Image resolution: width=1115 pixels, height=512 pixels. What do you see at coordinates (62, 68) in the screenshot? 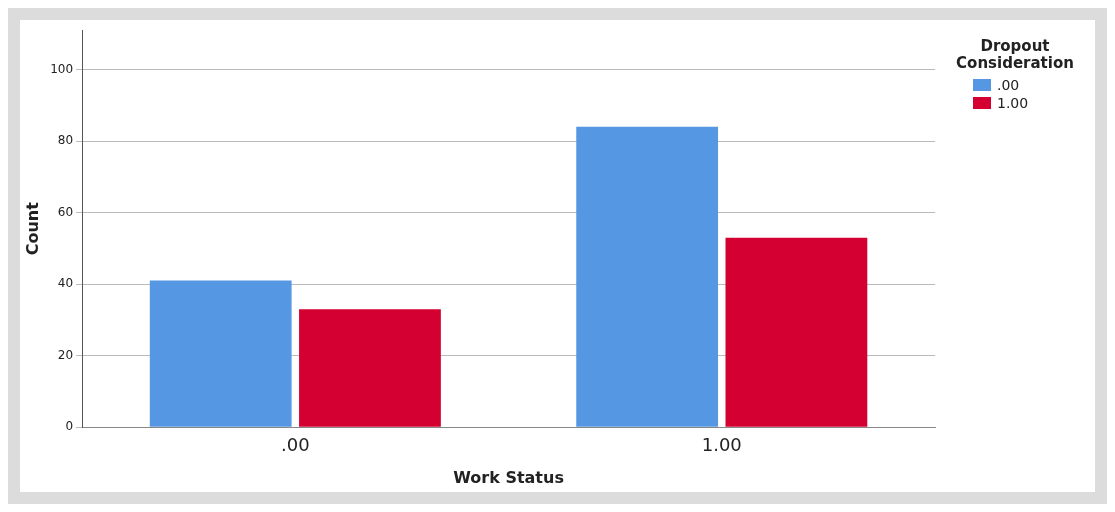
I see `y-tick-label: 100` at bounding box center [62, 68].